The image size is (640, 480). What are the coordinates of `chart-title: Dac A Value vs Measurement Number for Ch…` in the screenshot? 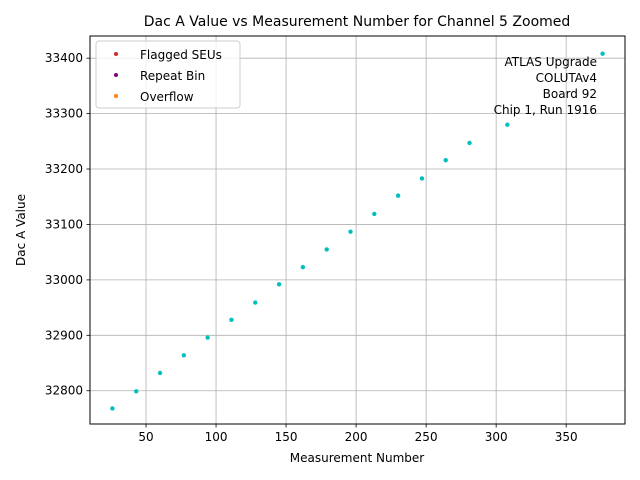 It's located at (357, 22).